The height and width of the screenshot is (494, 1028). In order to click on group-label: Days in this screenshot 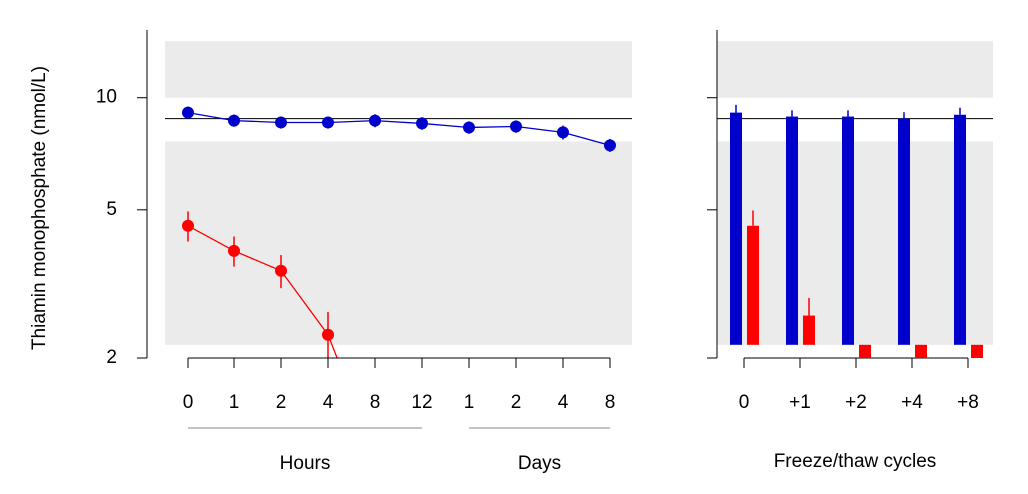, I will do `click(539, 463)`.